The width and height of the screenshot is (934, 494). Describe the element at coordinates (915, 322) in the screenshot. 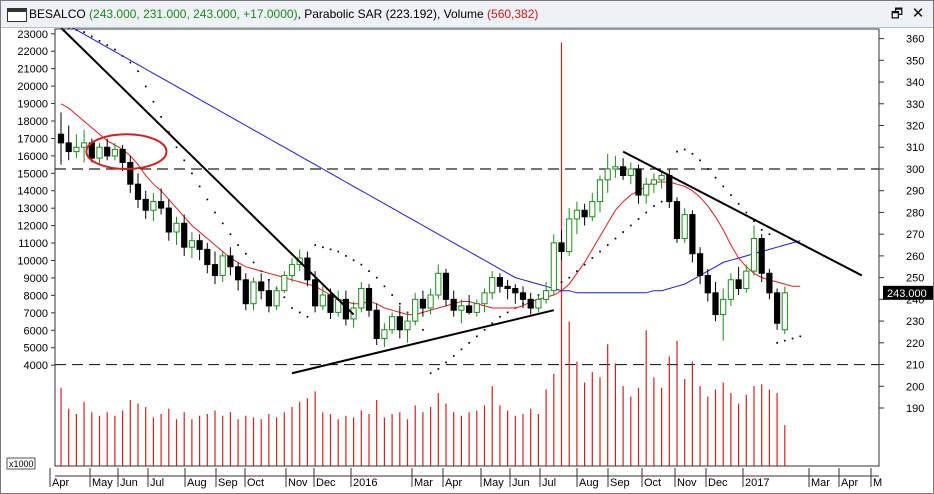

I see `price-tick-label: 230` at that location.